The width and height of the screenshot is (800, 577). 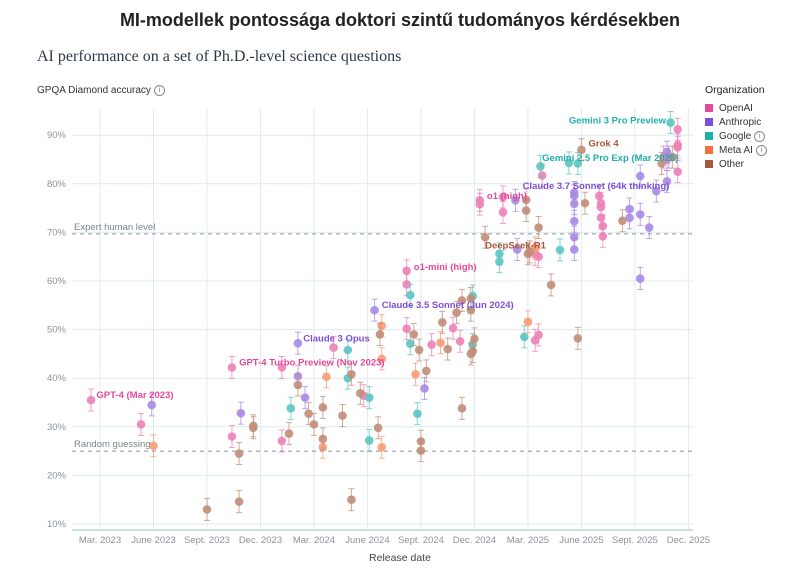 I want to click on y-tick-label: 20%, so click(x=57, y=475).